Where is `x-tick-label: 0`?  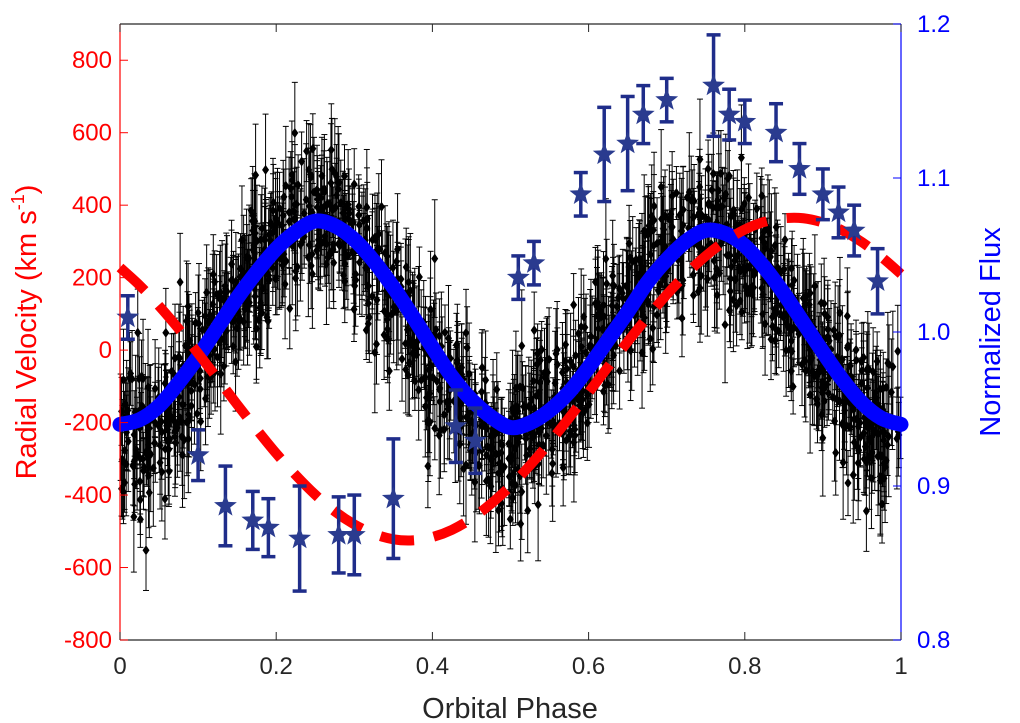 x-tick-label: 0 is located at coordinates (119, 666).